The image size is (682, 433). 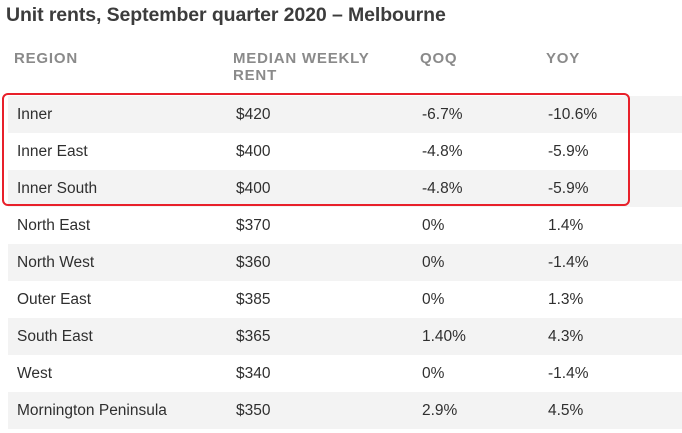 What do you see at coordinates (54, 225) in the screenshot?
I see `region-cell: North East` at bounding box center [54, 225].